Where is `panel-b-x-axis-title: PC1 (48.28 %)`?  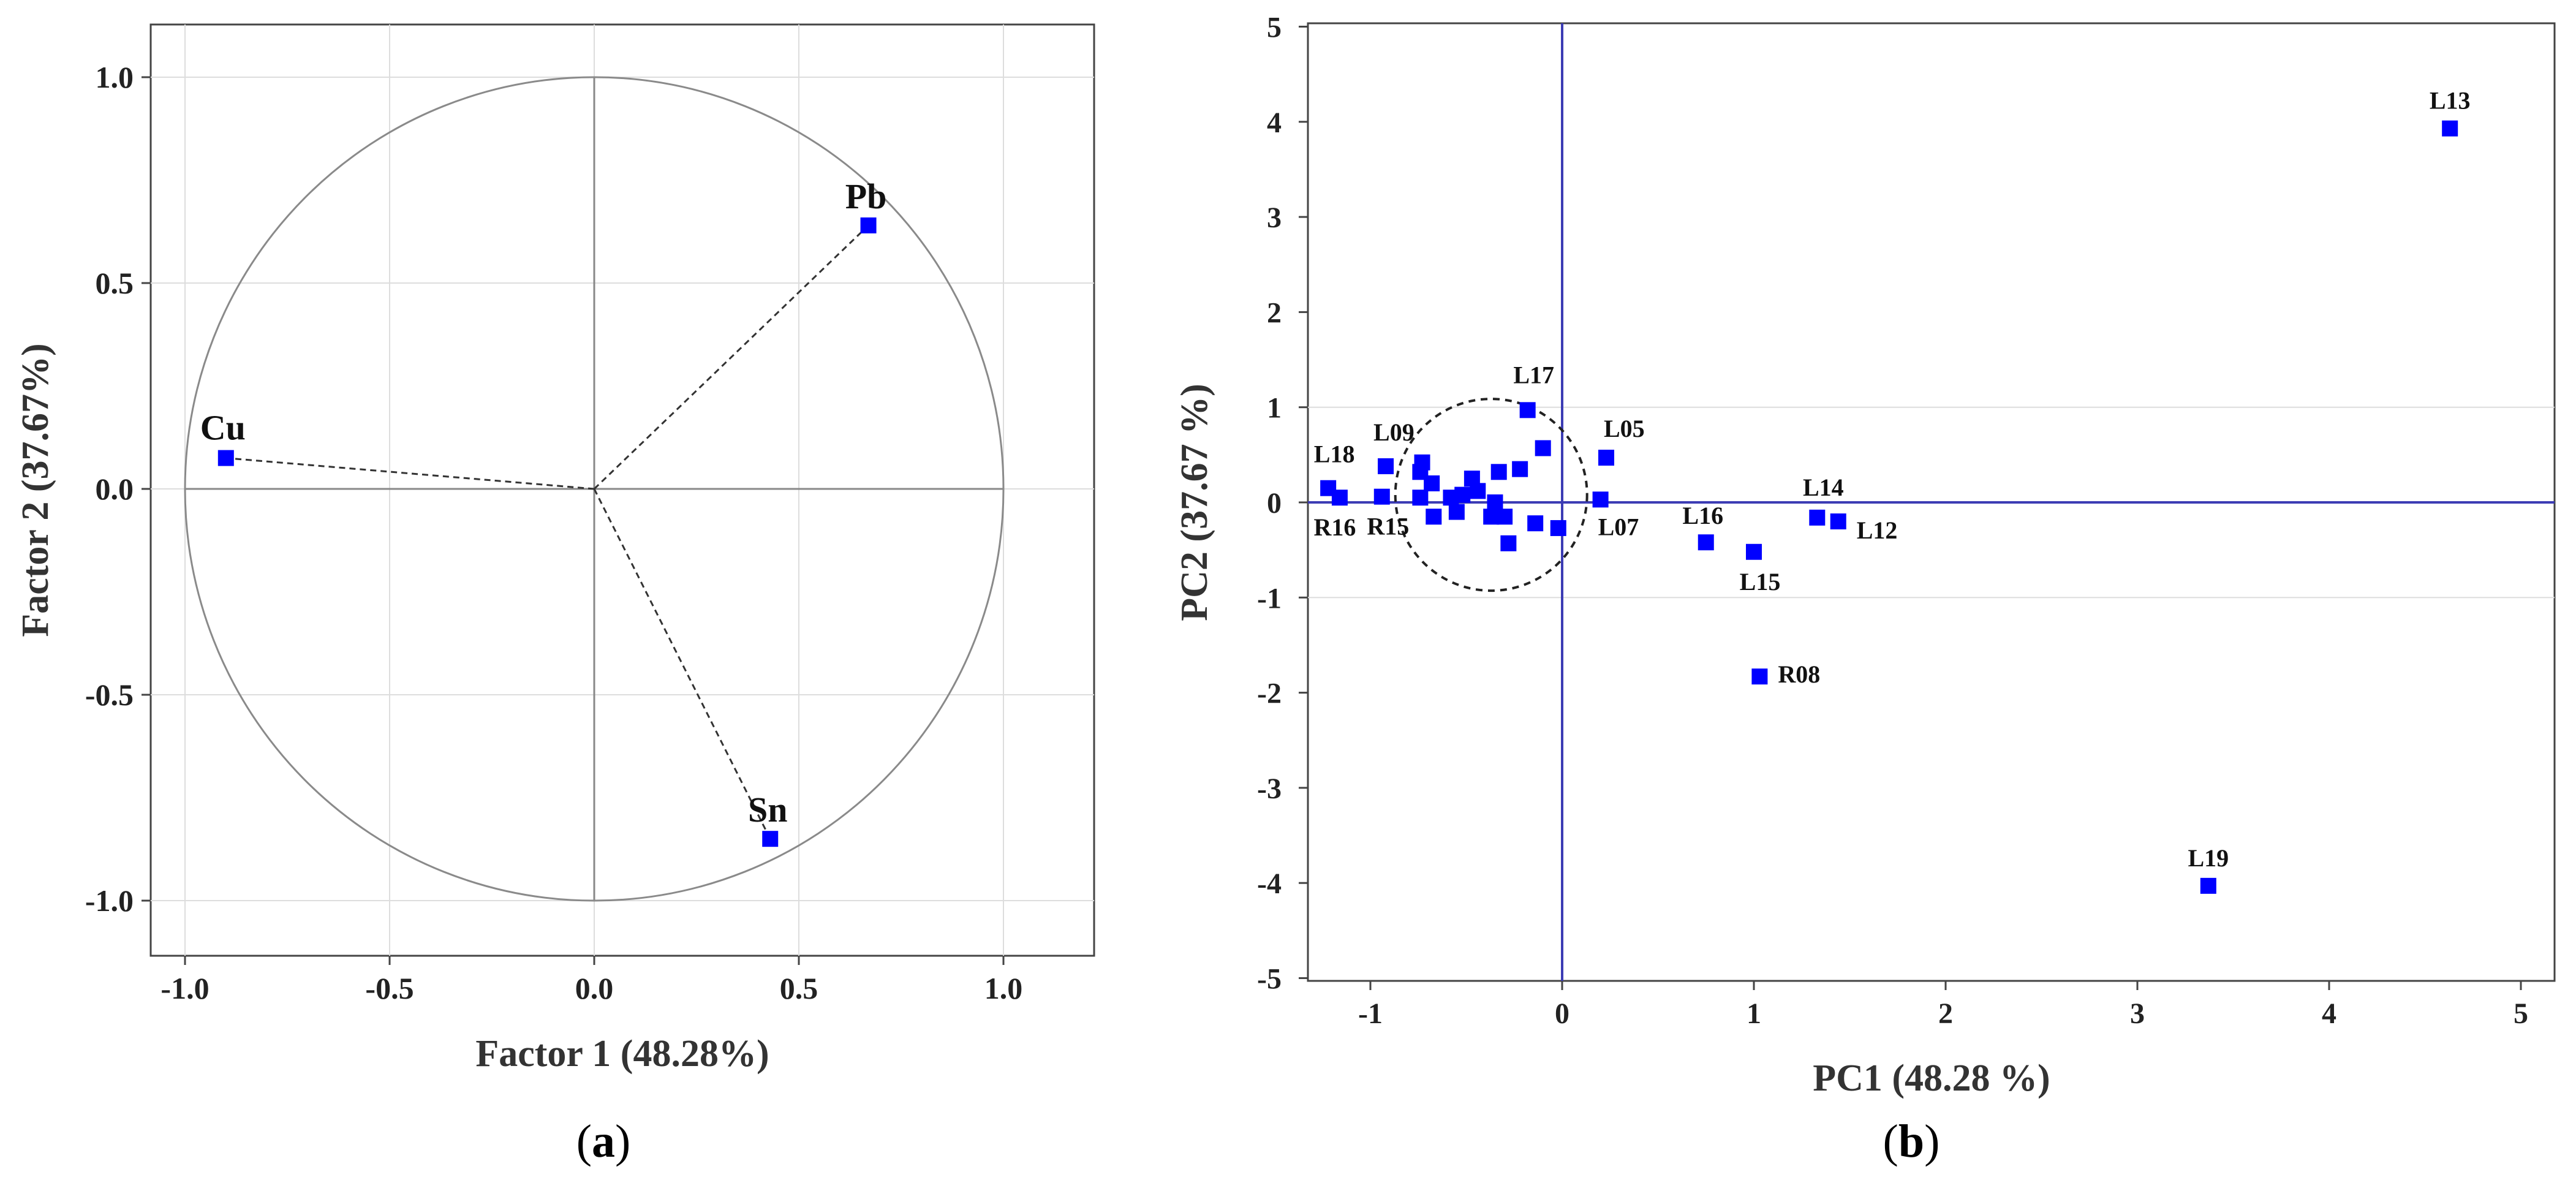
panel-b-x-axis-title: PC1 (48.28 %) is located at coordinates (1931, 1078).